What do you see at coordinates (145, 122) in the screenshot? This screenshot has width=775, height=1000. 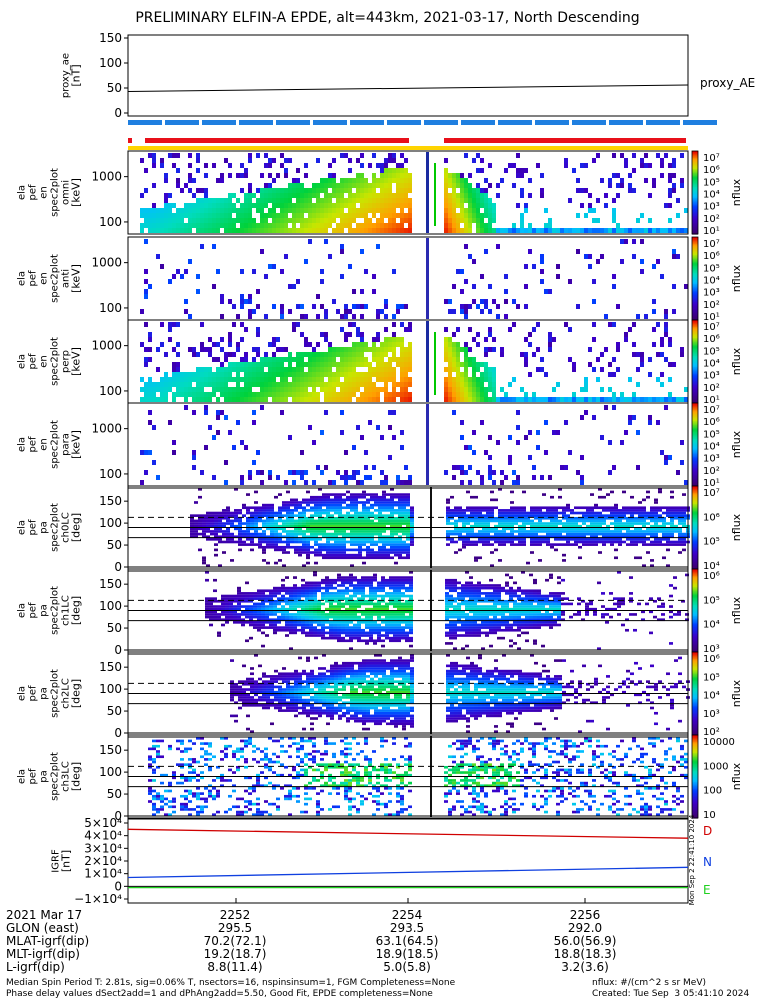 I see `status-bar-blue-segment` at bounding box center [145, 122].